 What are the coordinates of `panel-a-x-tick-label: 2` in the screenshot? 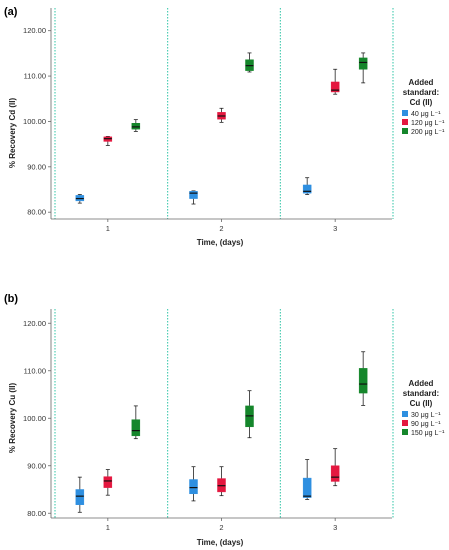 It's located at (221, 228).